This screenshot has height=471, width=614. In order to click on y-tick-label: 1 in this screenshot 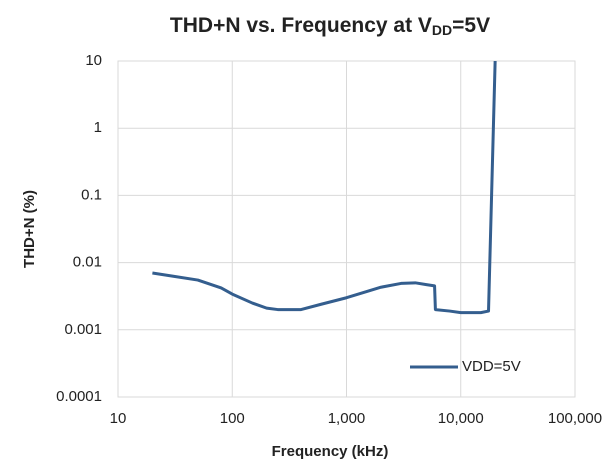, I will do `click(98, 127)`.